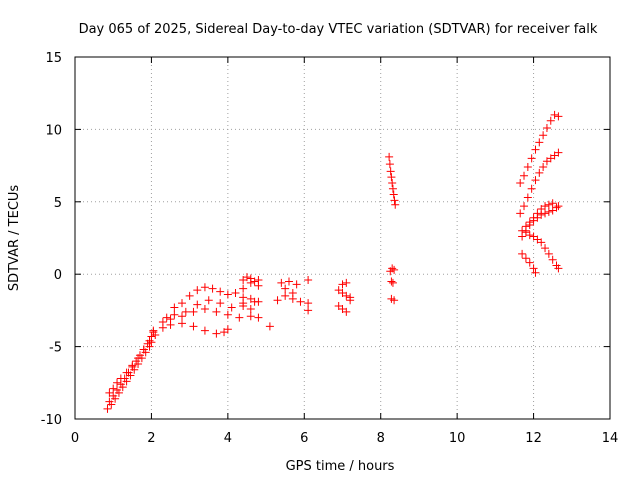  What do you see at coordinates (14, 238) in the screenshot?
I see `y-axis-label: SDTVAR / TECUs` at bounding box center [14, 238].